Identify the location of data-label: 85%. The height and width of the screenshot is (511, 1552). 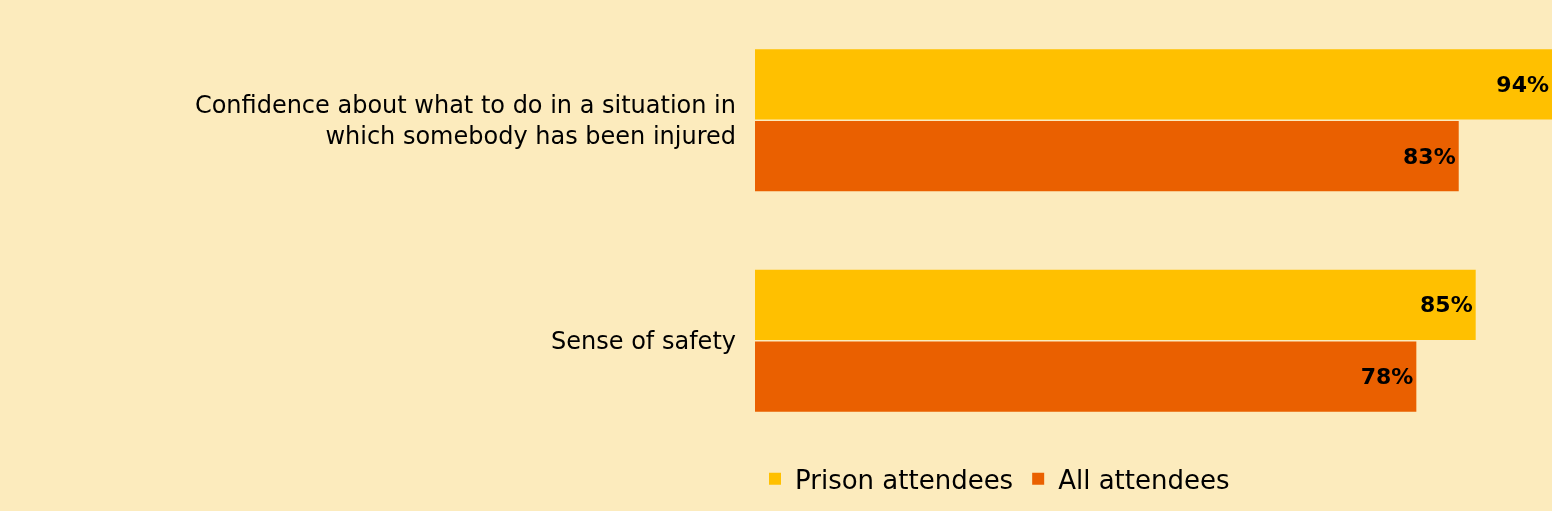
(1446, 305).